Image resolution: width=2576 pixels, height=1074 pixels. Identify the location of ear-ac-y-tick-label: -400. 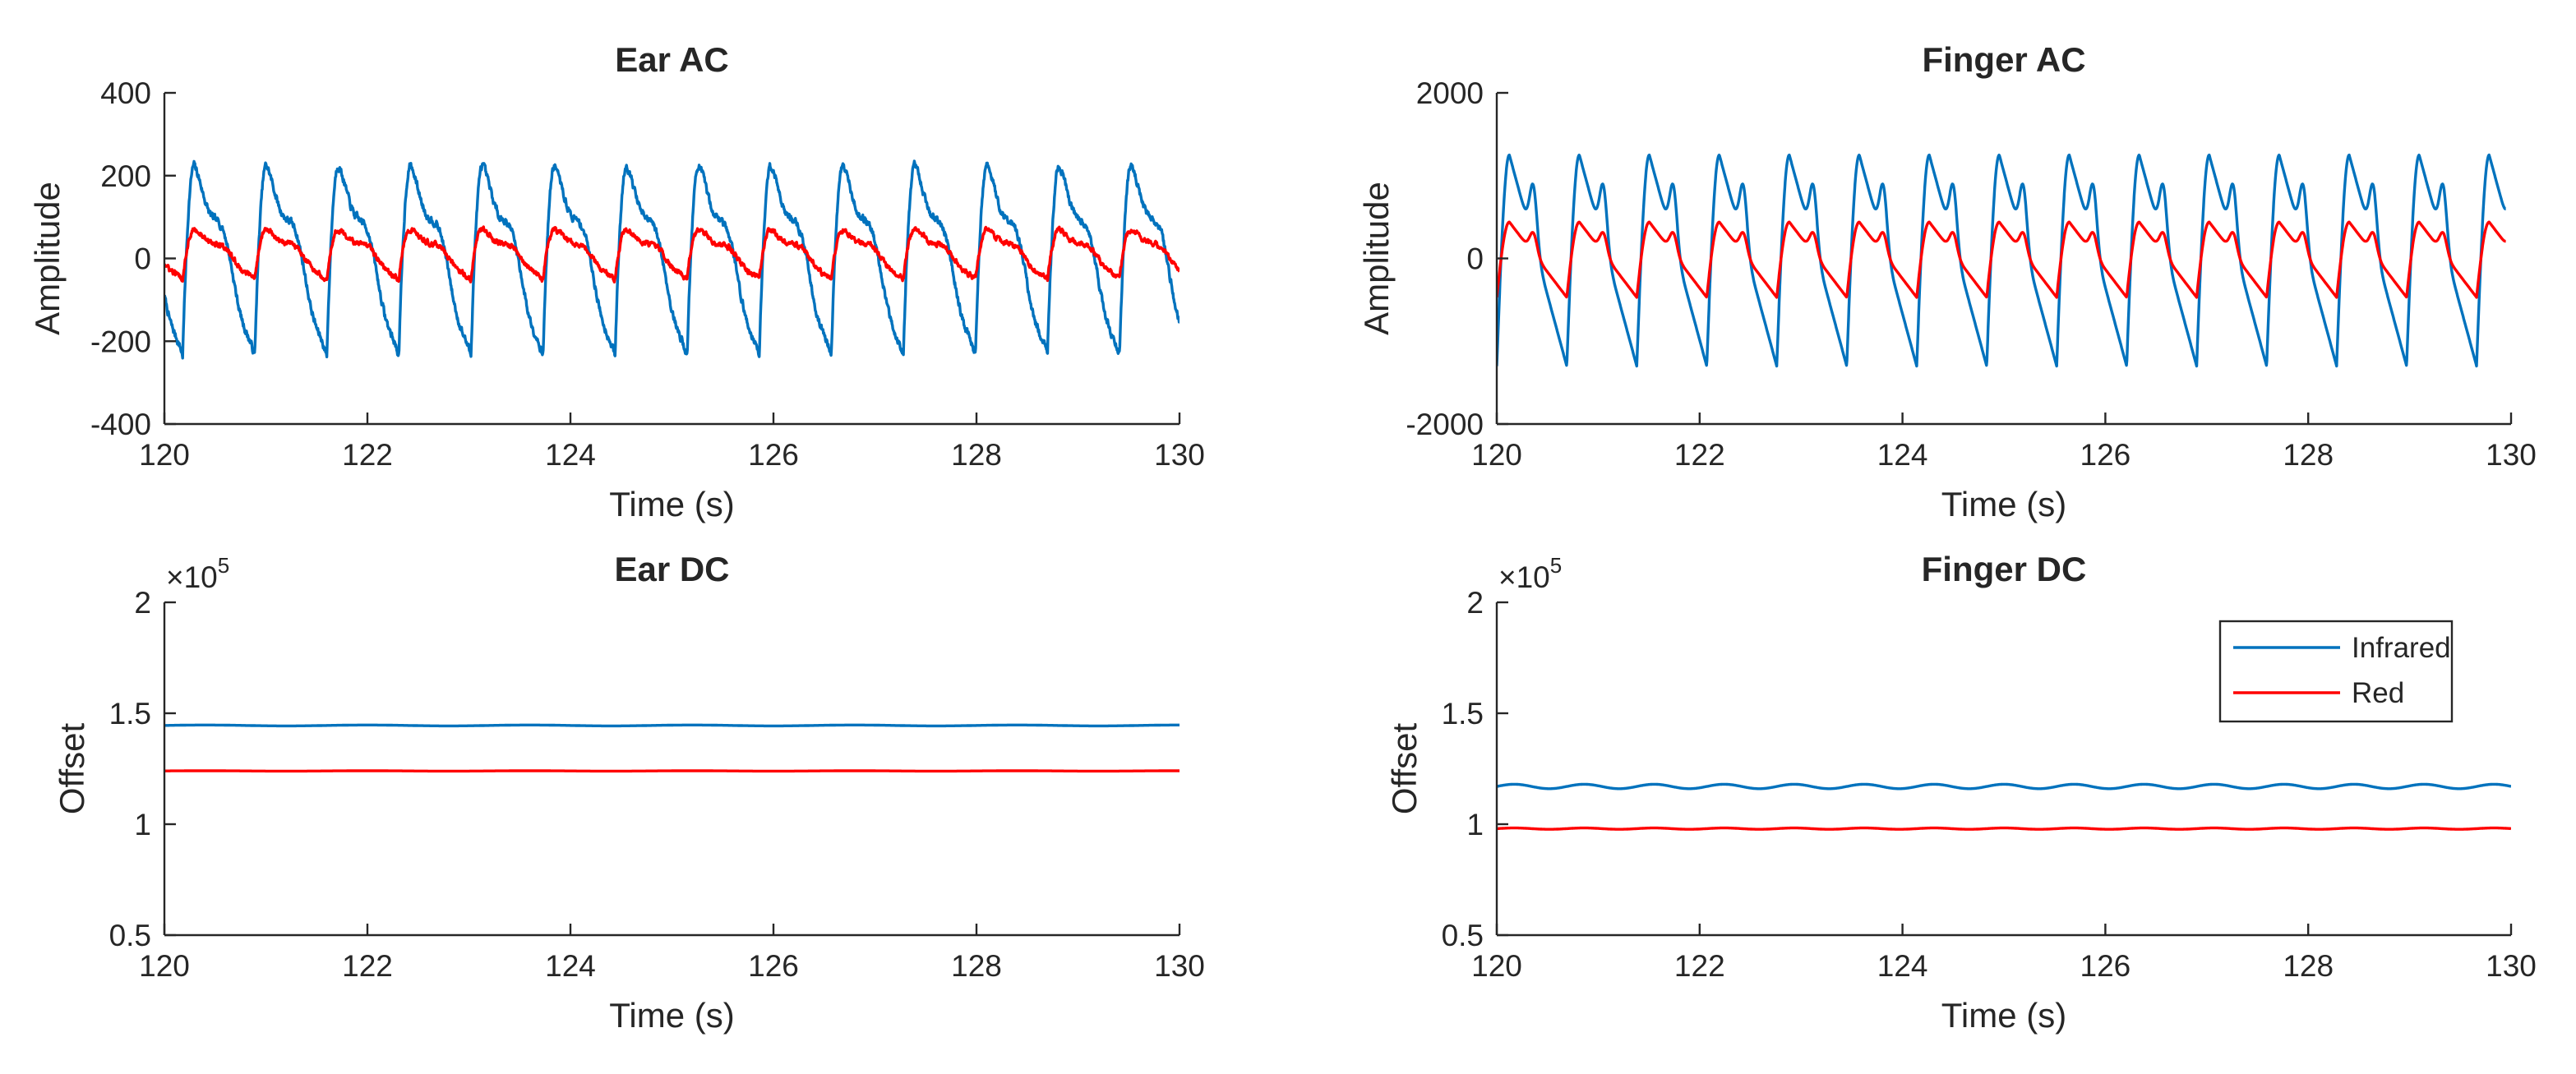
(121, 424).